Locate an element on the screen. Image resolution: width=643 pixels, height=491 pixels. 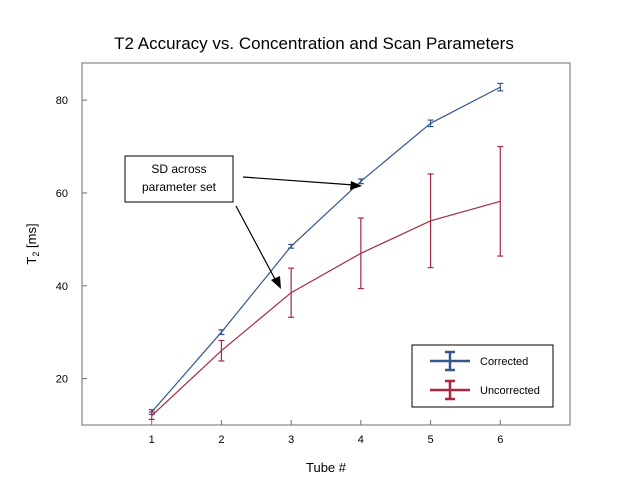
annotation-arrowhead-uncorrected is located at coordinates (276, 282).